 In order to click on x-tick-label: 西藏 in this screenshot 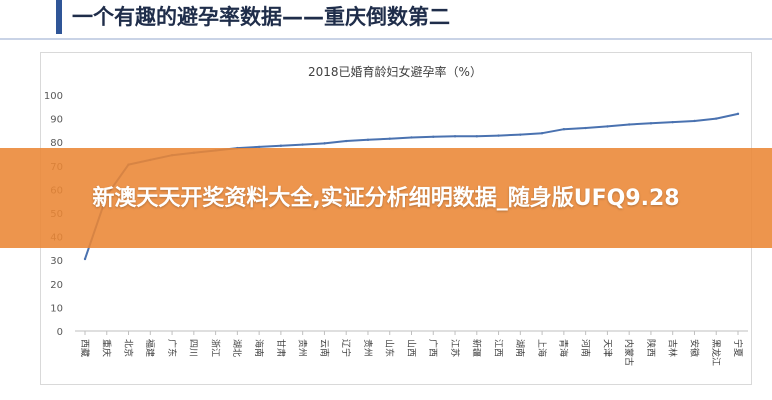, I will do `click(85, 348)`.